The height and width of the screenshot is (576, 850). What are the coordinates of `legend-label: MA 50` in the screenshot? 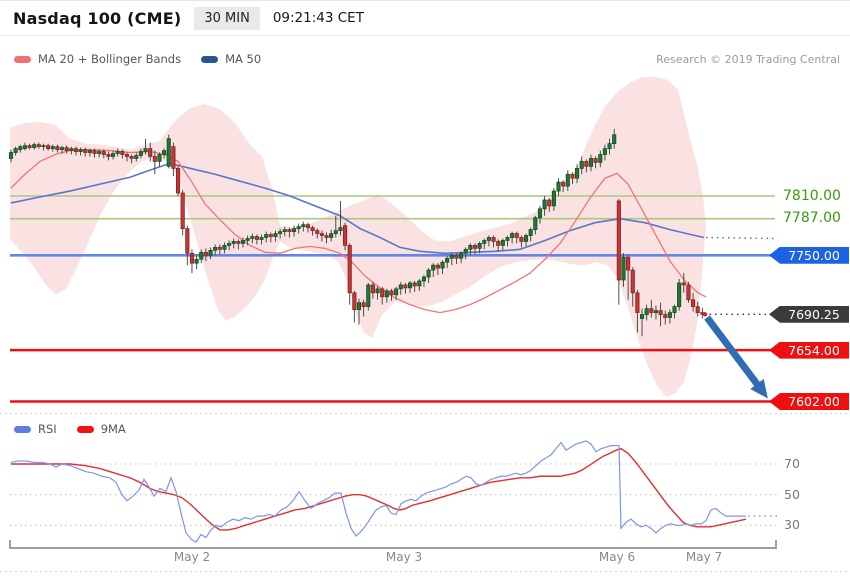 It's located at (243, 59).